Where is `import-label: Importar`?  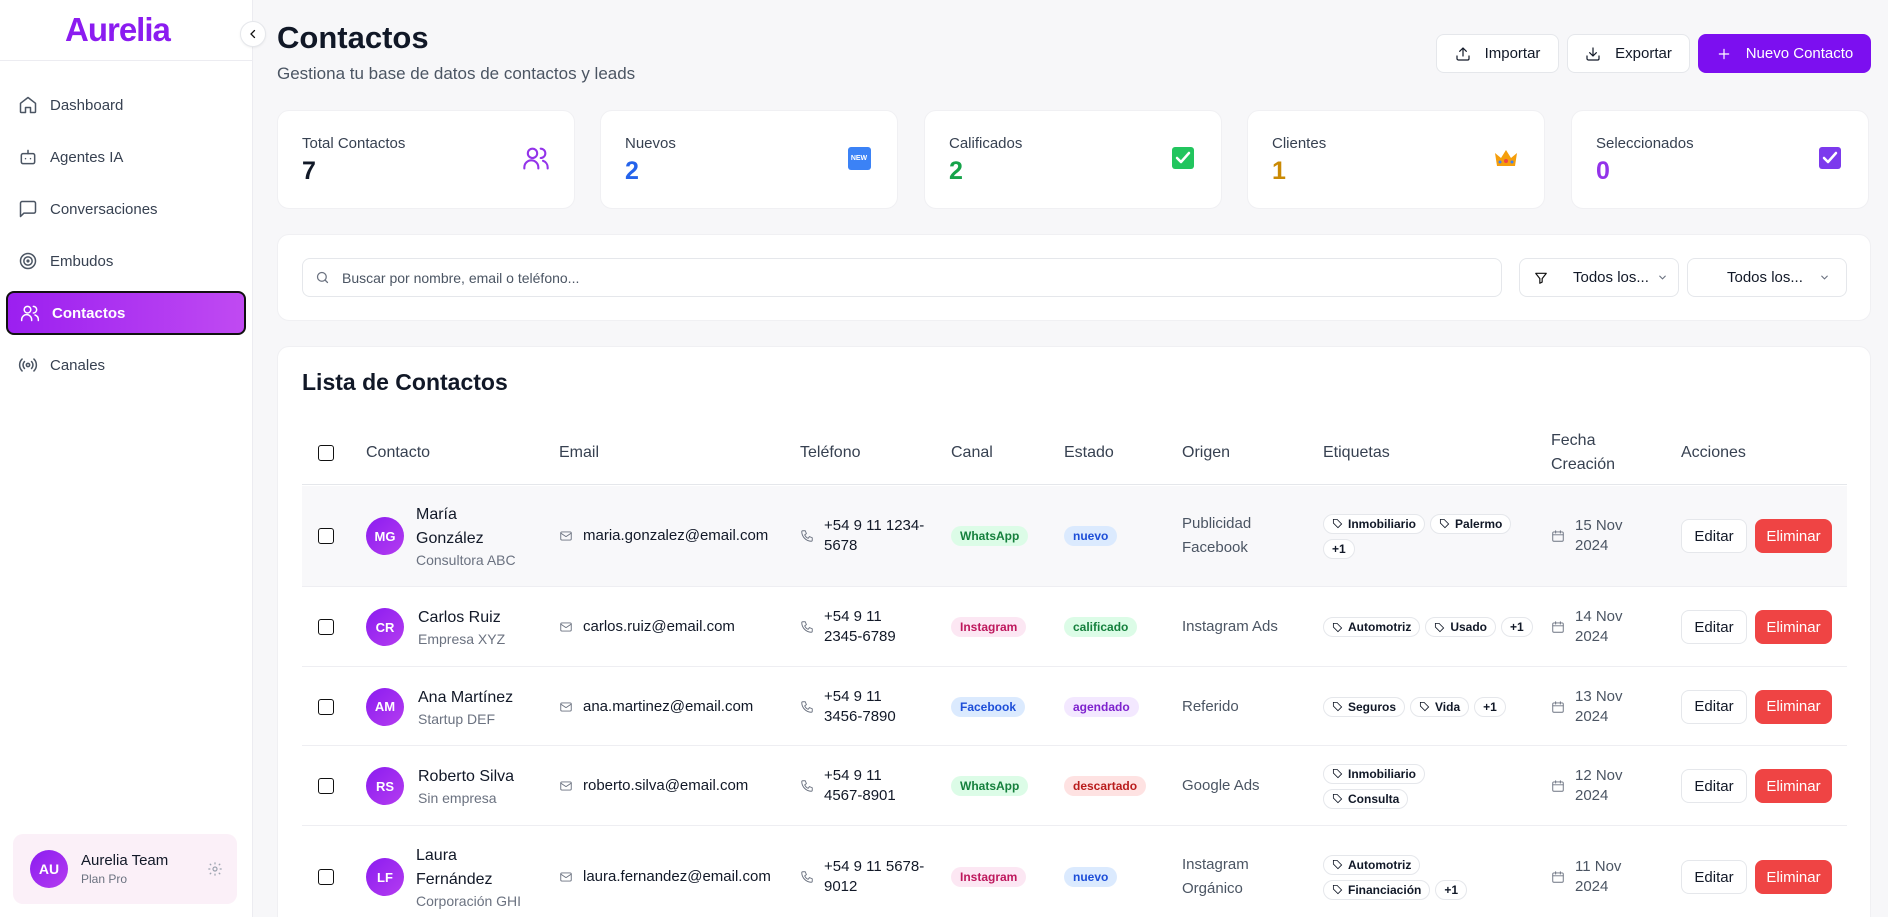
import-label: Importar is located at coordinates (1512, 53).